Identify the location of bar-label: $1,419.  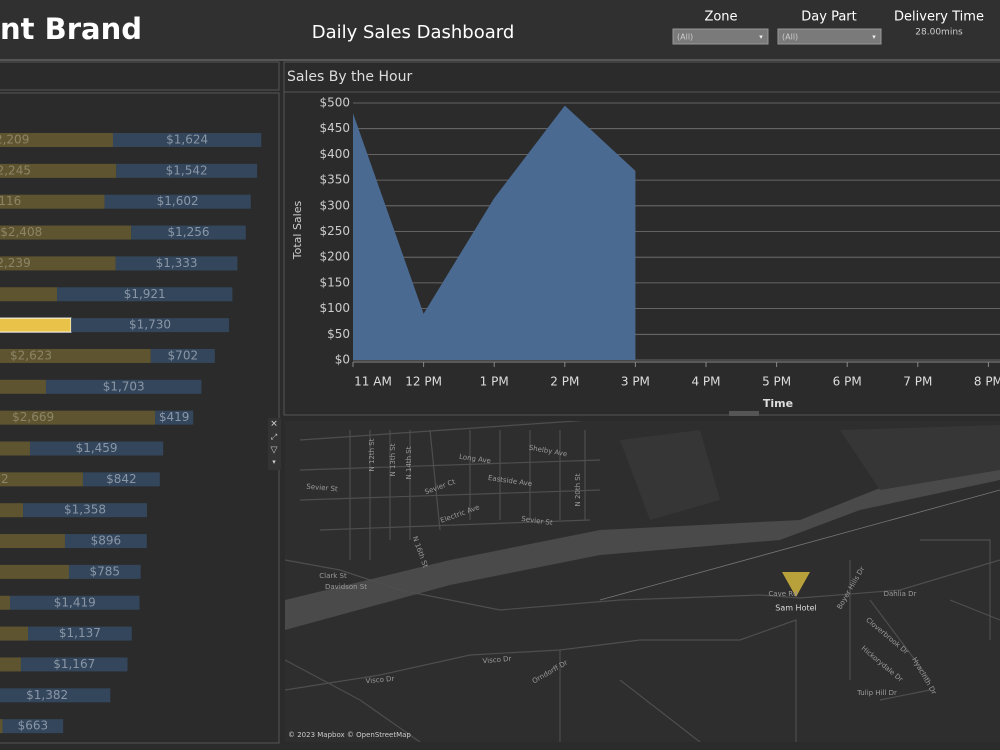
(75, 602).